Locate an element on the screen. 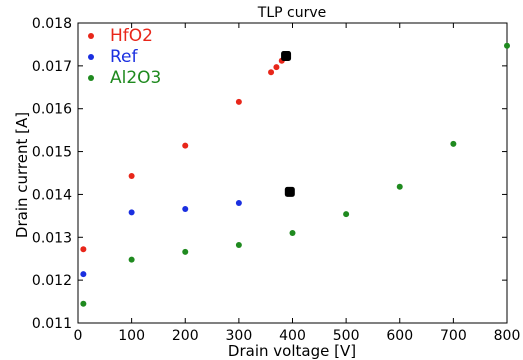 The width and height of the screenshot is (523, 360). legend-marker-hfo2 is located at coordinates (91, 36).